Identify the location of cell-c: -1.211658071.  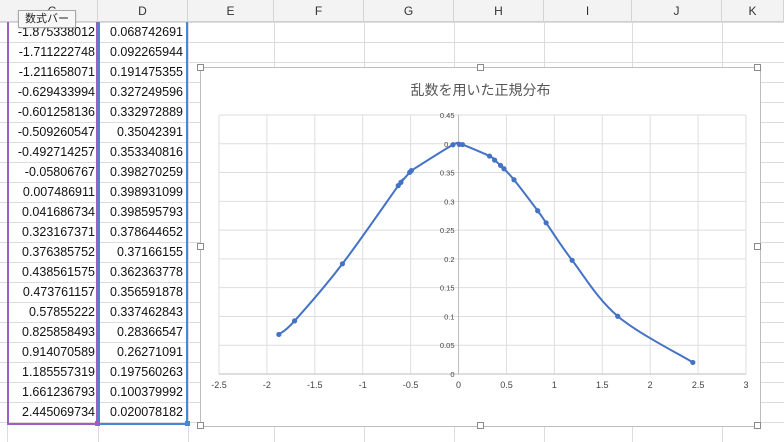
(56, 72).